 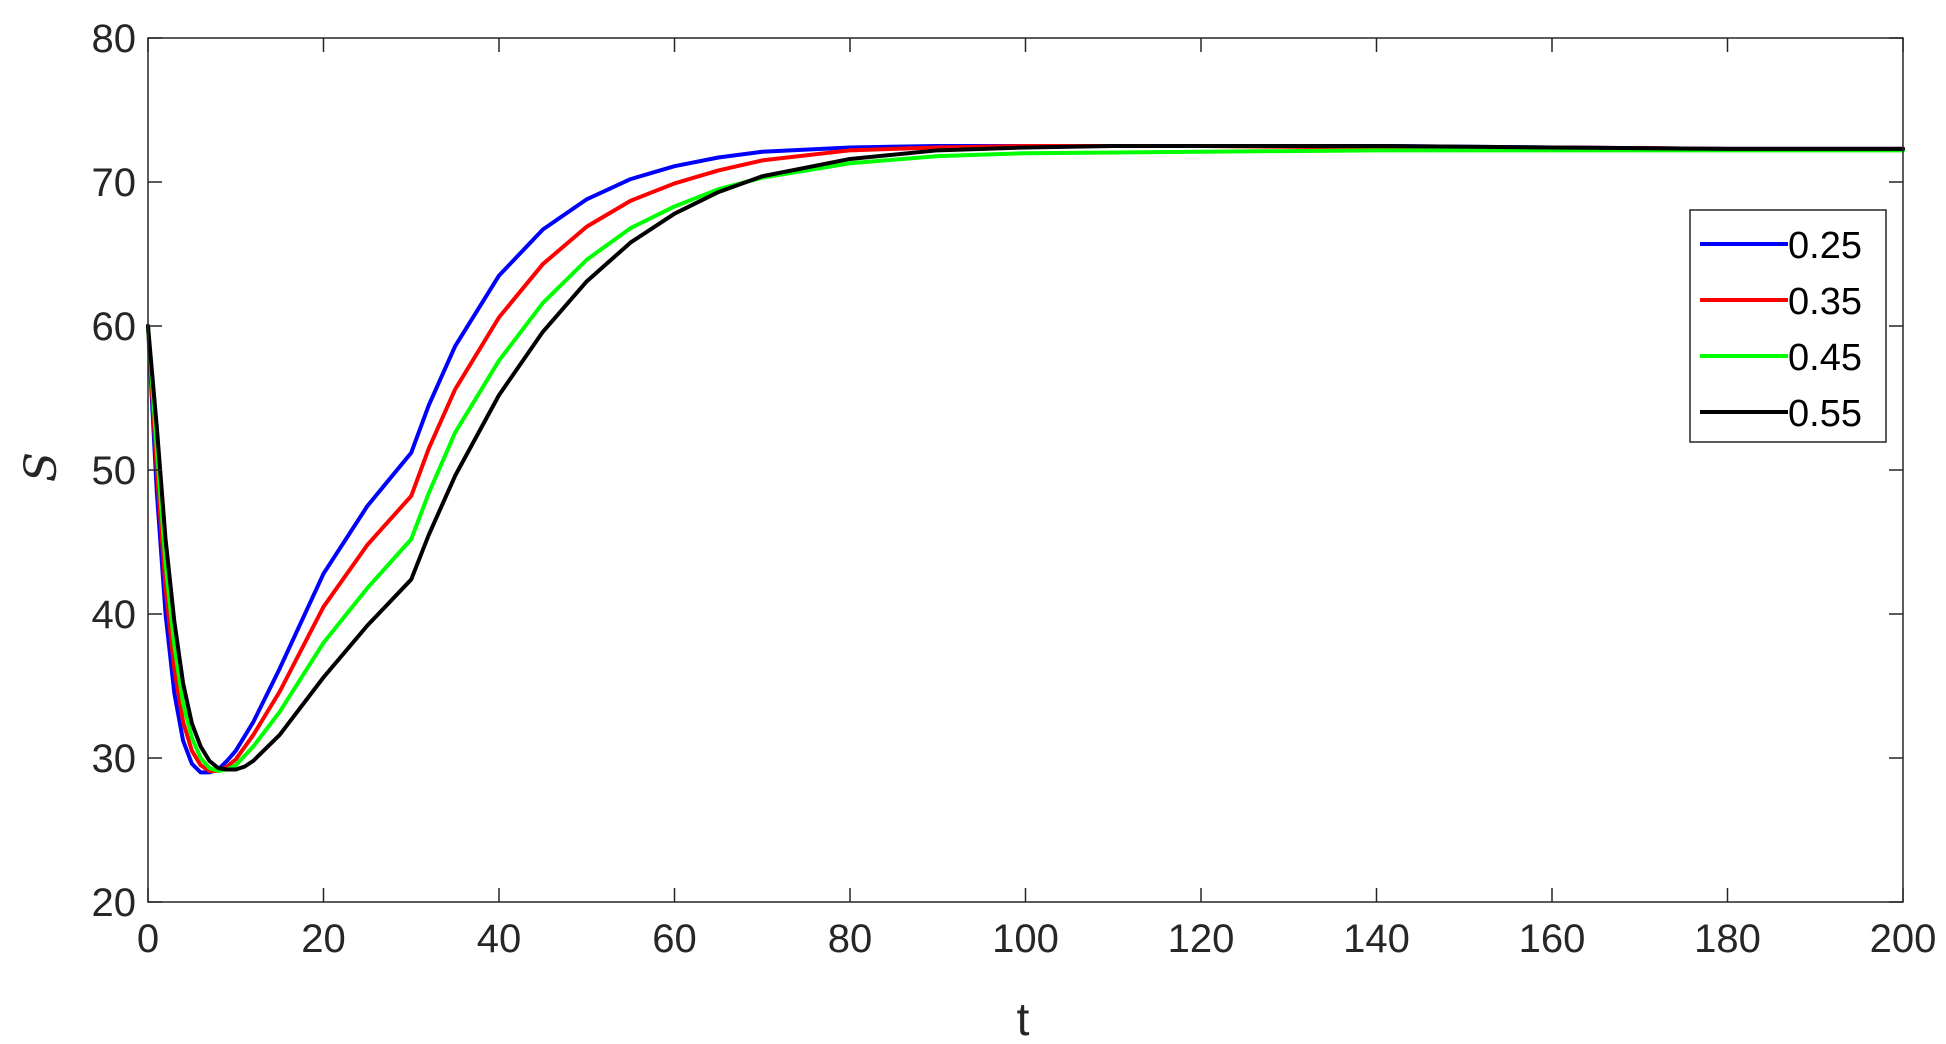 What do you see at coordinates (114, 327) in the screenshot?
I see `y-tick-label: 60` at bounding box center [114, 327].